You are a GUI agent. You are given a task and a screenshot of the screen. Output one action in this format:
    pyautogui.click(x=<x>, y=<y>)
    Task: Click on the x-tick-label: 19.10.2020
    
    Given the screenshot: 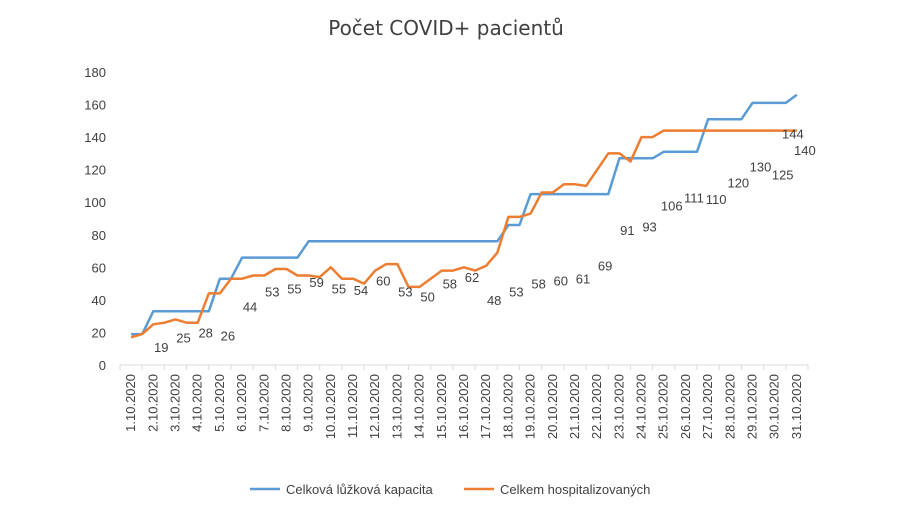 What is the action you would take?
    pyautogui.click(x=530, y=406)
    